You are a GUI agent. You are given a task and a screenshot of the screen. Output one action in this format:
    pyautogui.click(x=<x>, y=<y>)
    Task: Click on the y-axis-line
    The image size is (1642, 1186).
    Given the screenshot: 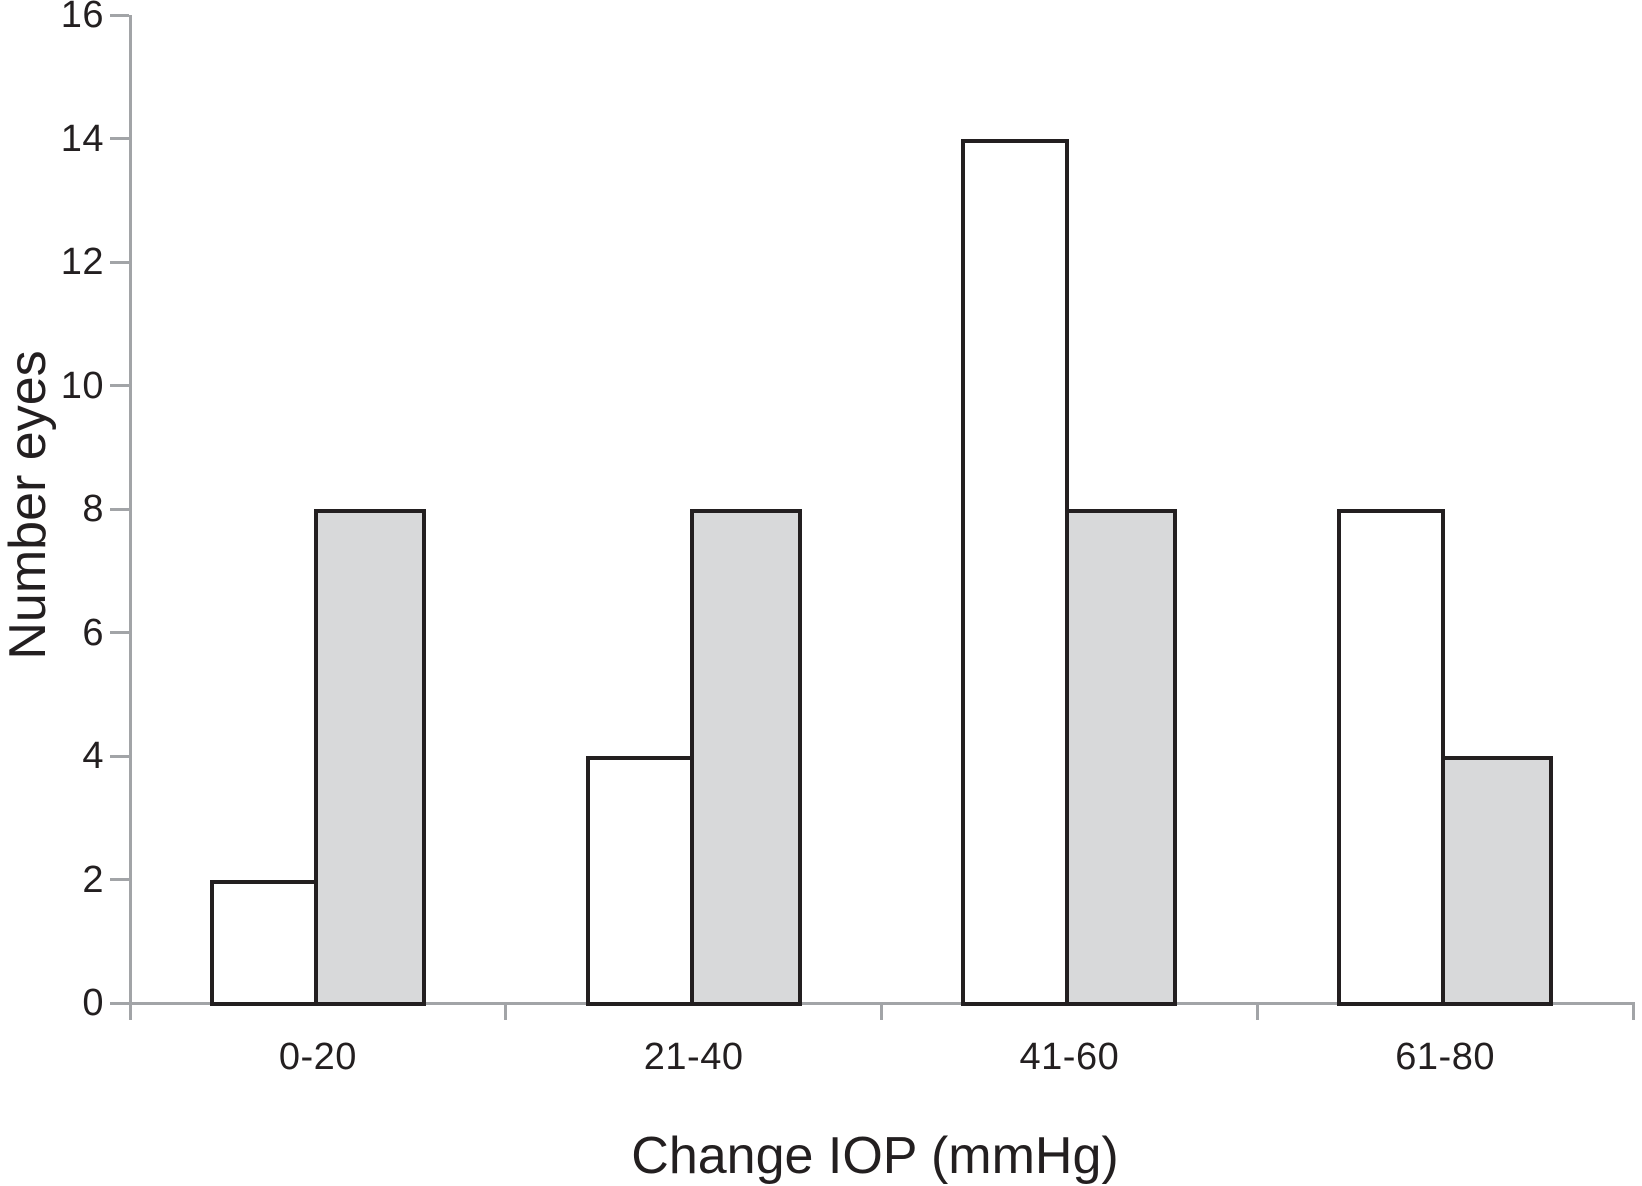 What is the action you would take?
    pyautogui.click(x=130, y=517)
    